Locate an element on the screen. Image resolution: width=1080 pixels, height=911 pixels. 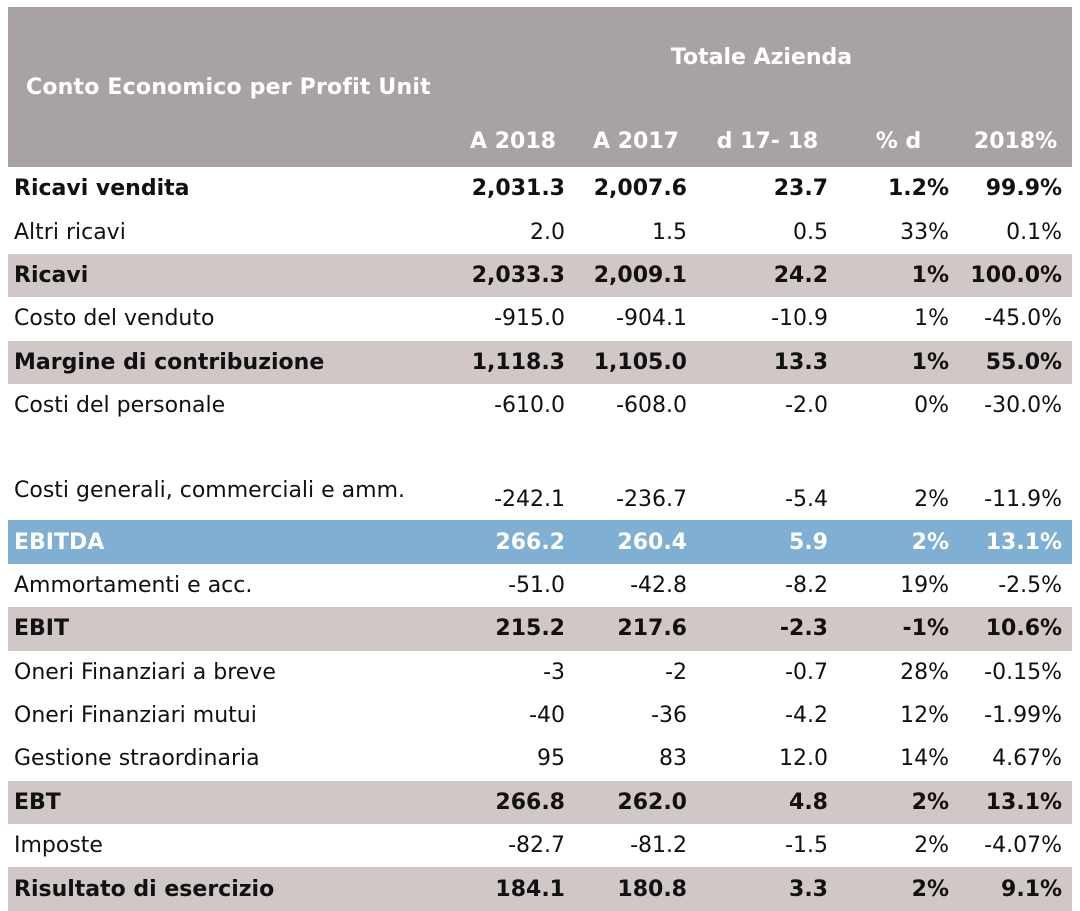
cell-delta: 12.0 is located at coordinates (803, 759).